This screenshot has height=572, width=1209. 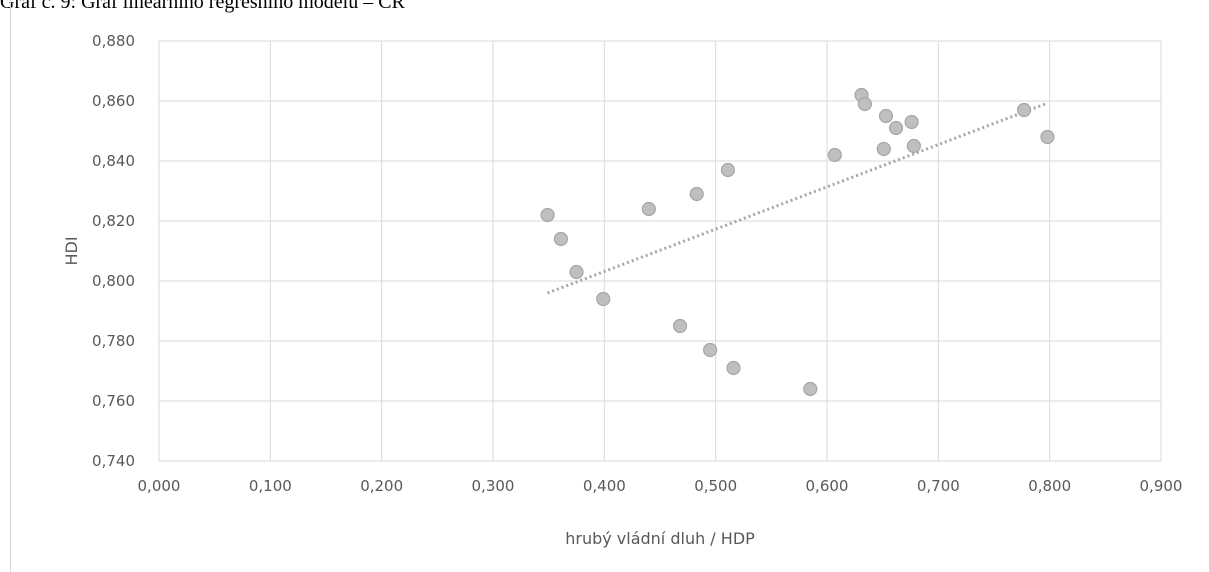 I want to click on y-tick-label: 0,740, so click(x=113, y=461).